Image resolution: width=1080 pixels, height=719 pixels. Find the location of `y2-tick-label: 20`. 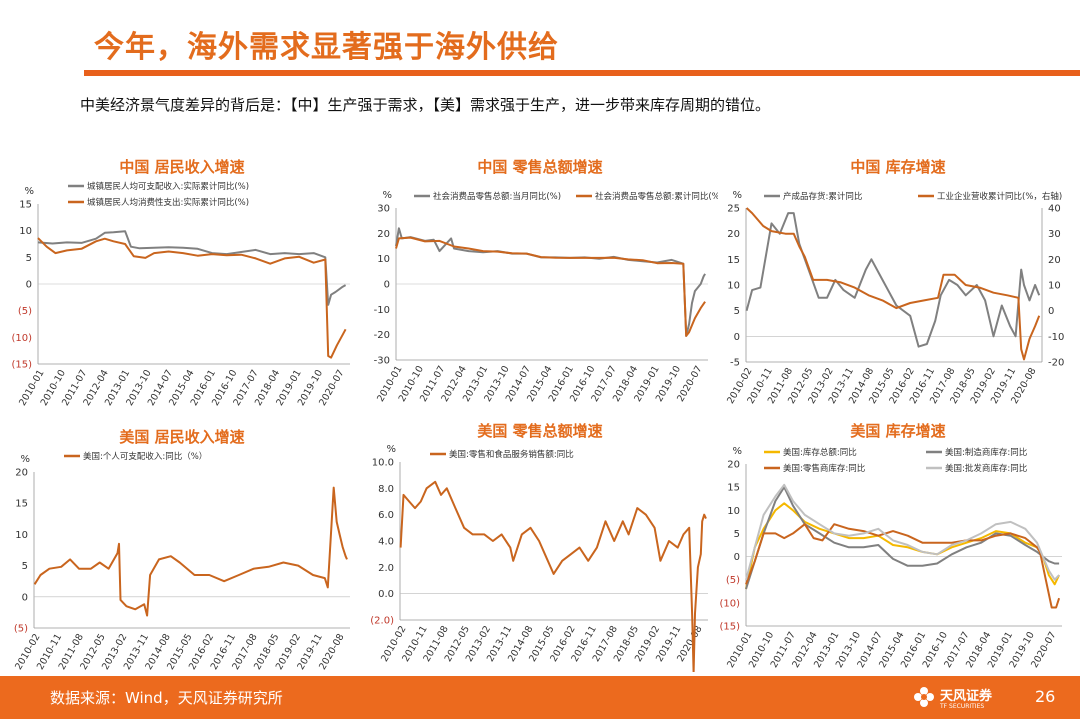

y2-tick-label: 20 is located at coordinates (1054, 260).